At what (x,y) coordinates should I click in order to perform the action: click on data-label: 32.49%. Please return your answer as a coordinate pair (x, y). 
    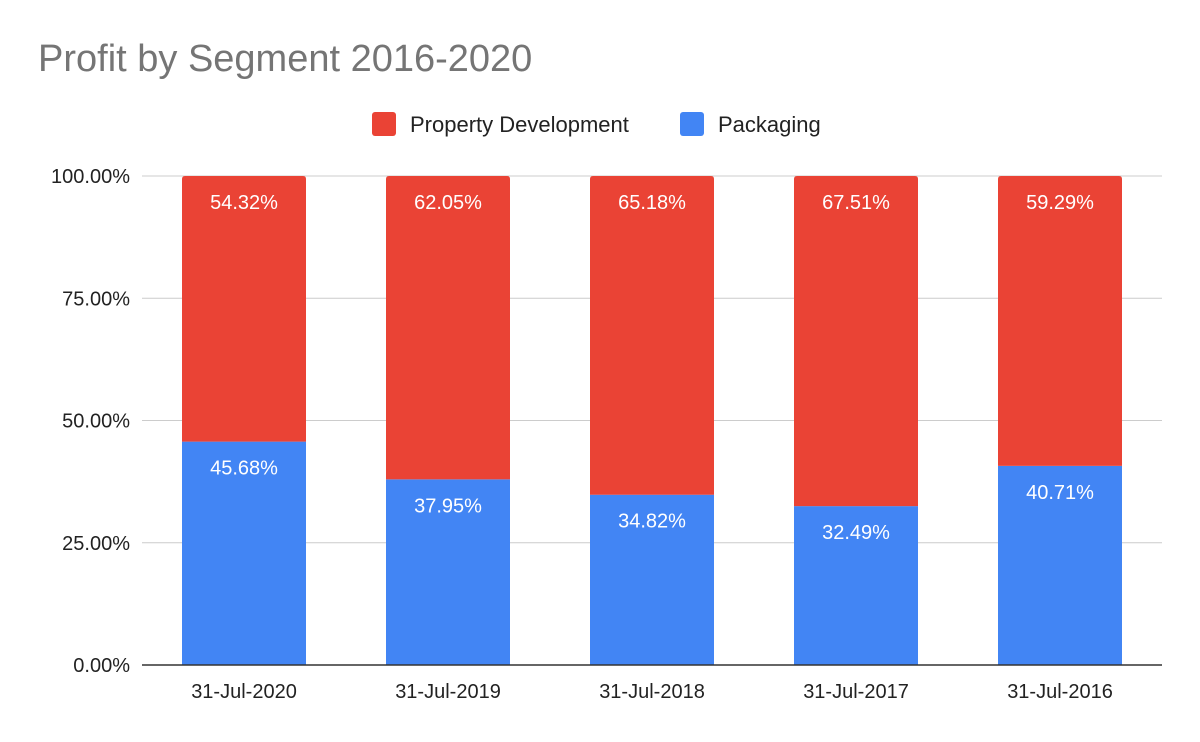
    Looking at the image, I should click on (856, 533).